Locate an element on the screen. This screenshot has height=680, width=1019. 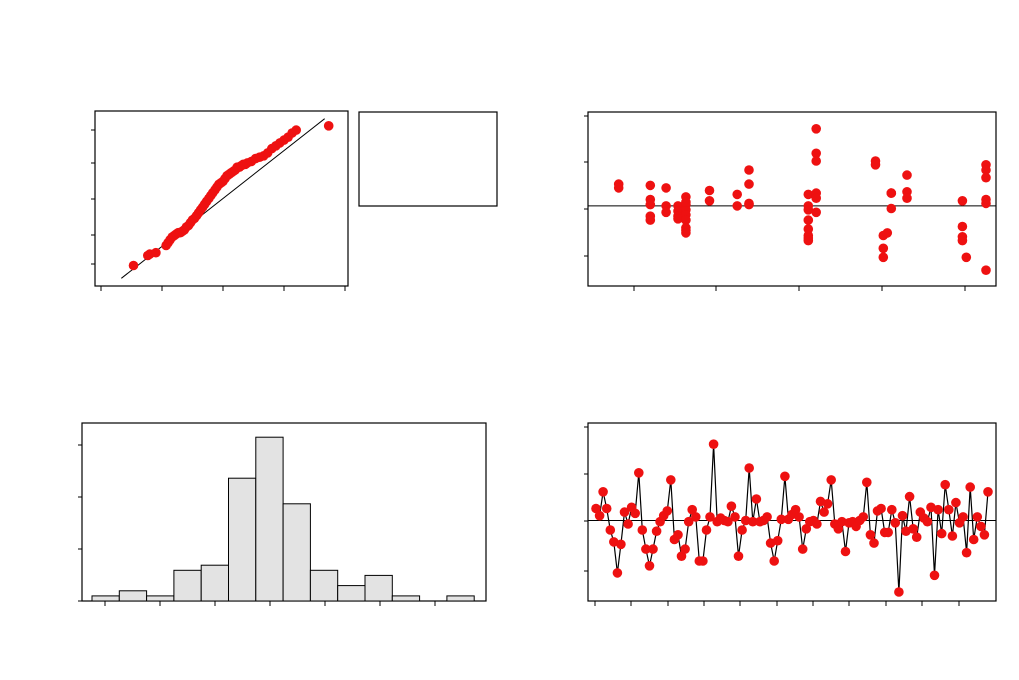
residuals-vs-order-plot is located at coordinates (790, 514).